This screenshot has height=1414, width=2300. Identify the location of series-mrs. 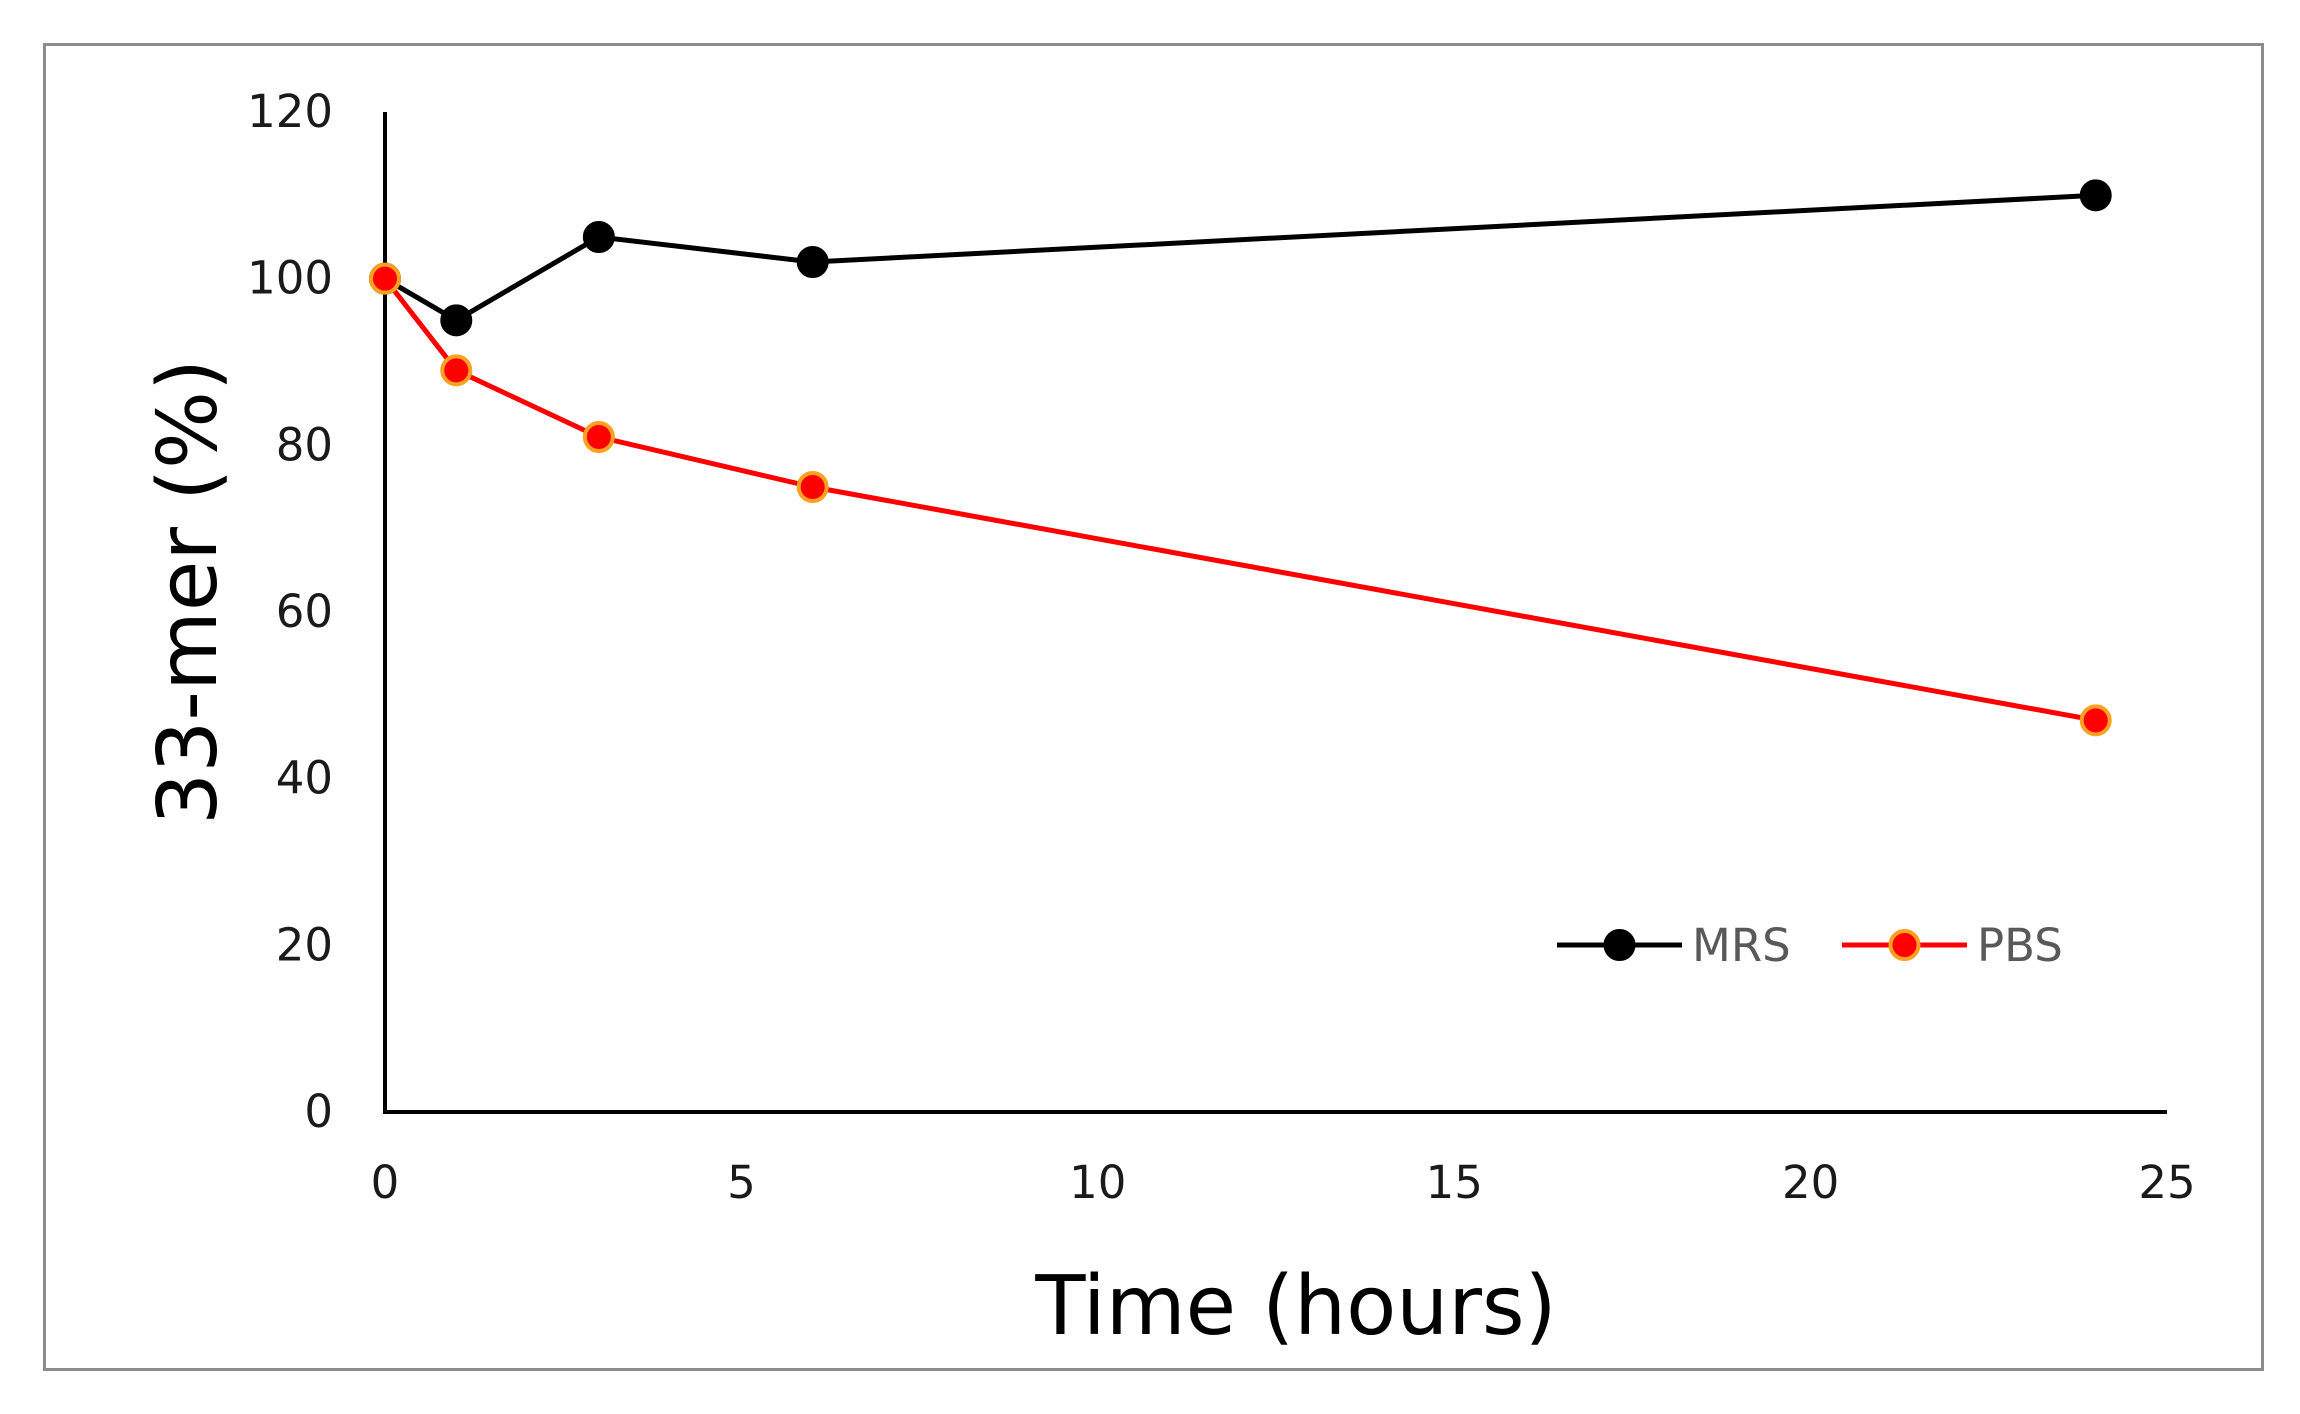
(1240, 258).